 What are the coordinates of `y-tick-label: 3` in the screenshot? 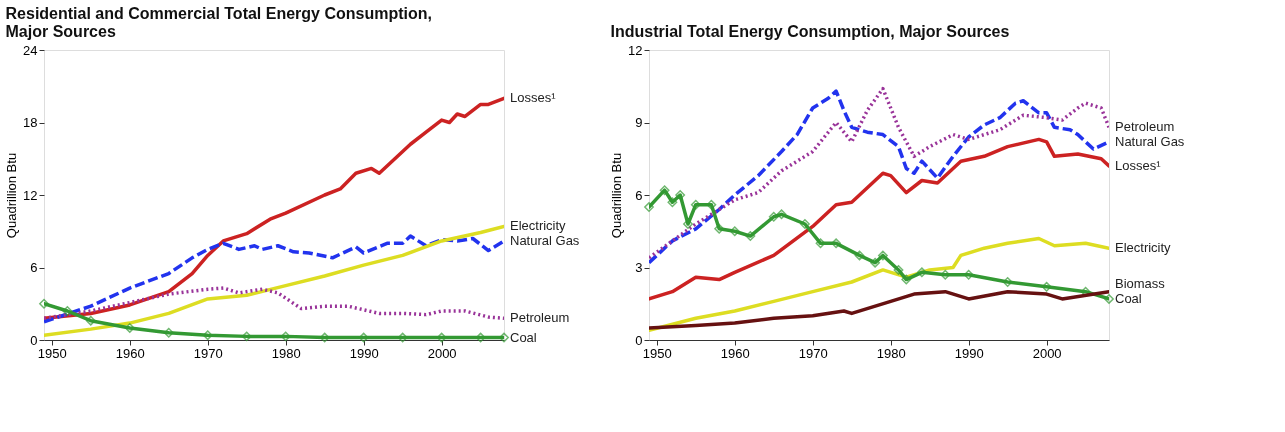 It's located at (639, 267).